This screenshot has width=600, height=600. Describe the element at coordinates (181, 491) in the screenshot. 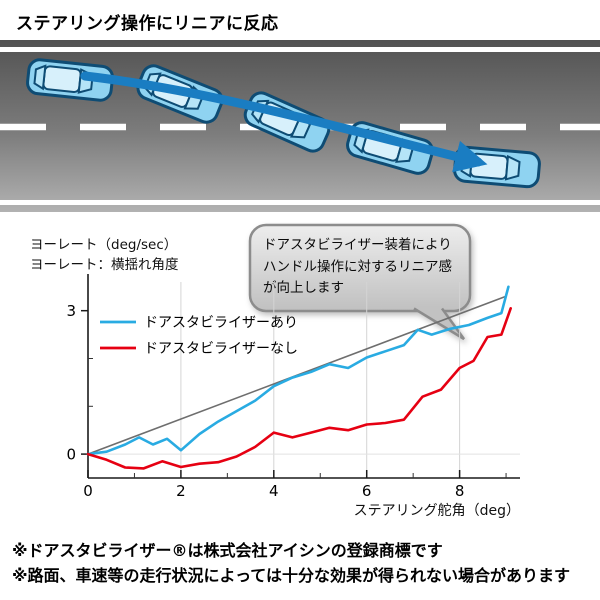

I see `x-tick-label: 2` at that location.